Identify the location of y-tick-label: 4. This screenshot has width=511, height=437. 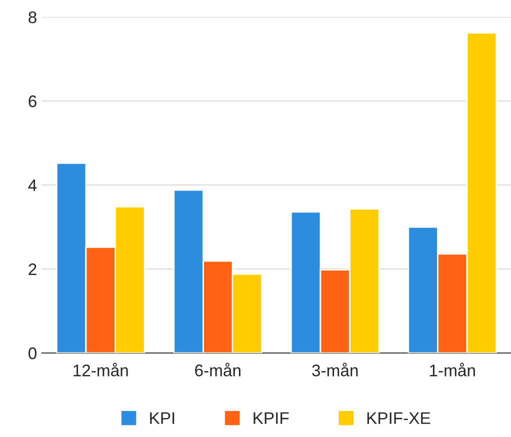
(32, 186).